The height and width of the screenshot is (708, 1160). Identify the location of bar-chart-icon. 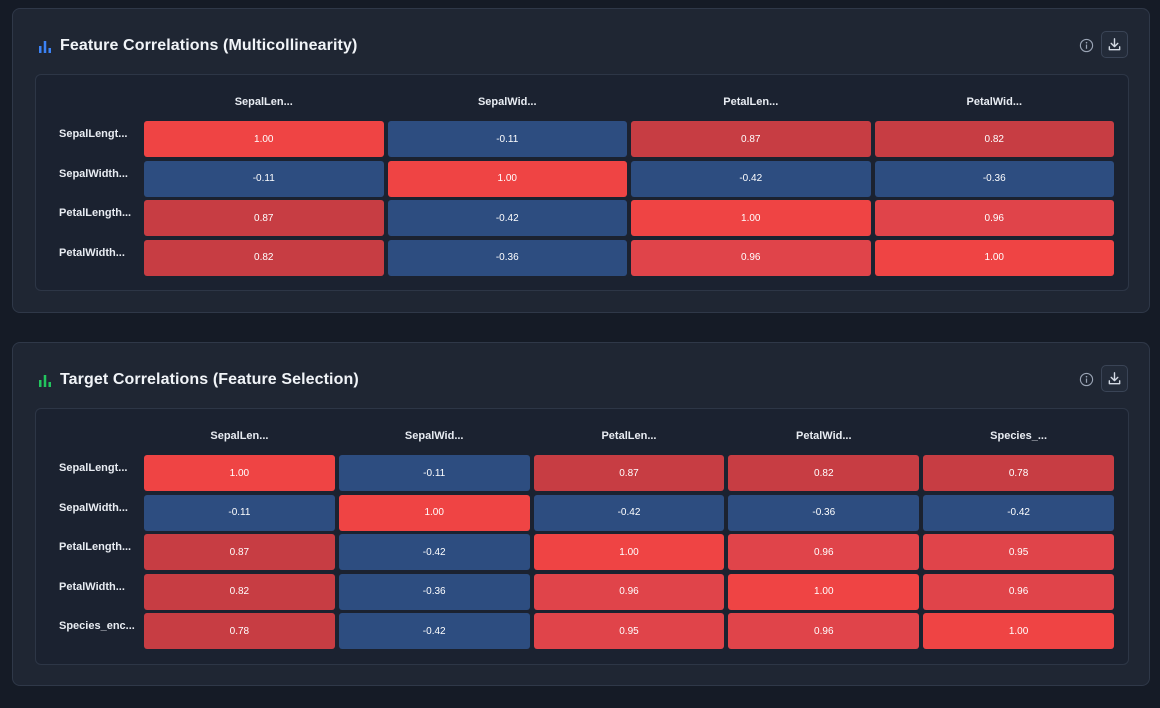
(45, 47).